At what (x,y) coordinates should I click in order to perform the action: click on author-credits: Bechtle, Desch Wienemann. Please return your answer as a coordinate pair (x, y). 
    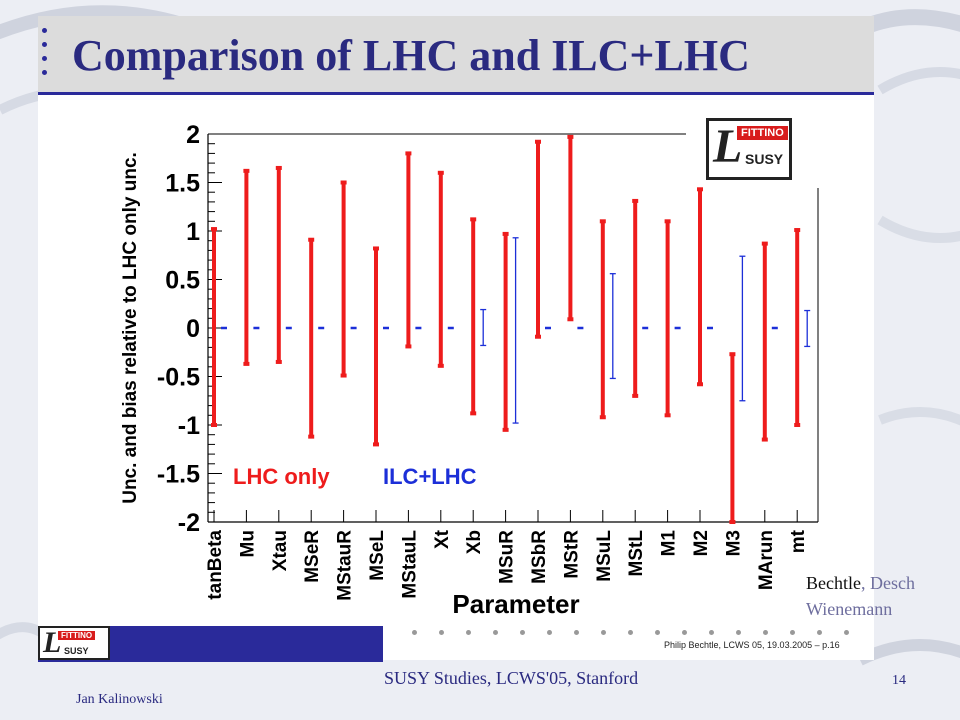
    Looking at the image, I should click on (860, 596).